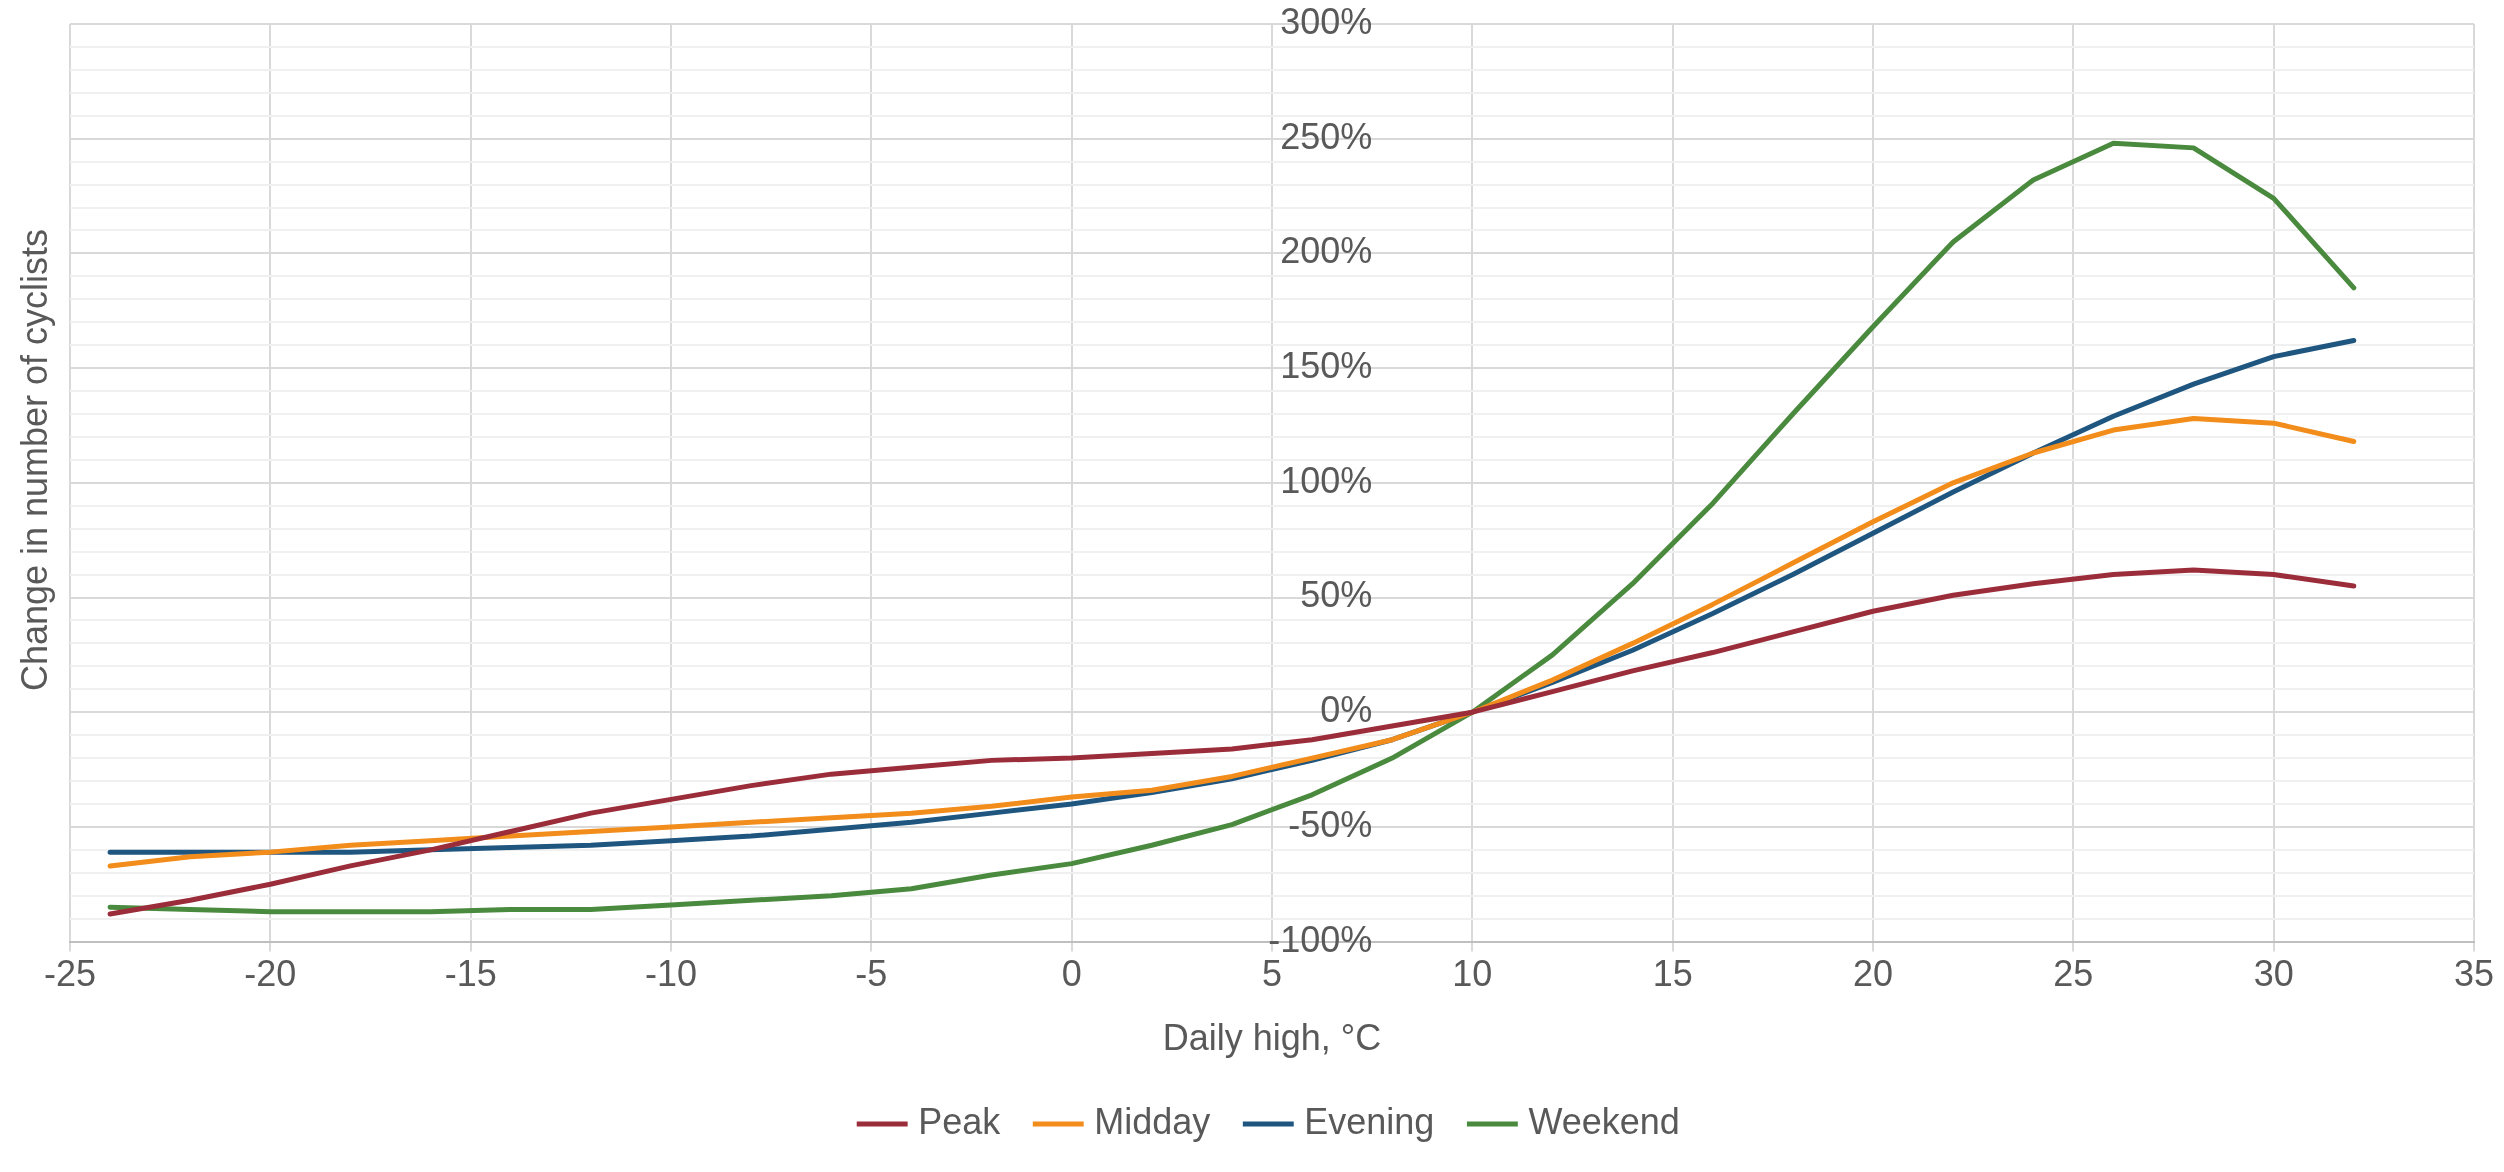  Describe the element at coordinates (270, 974) in the screenshot. I see `x-tick-label: -20` at that location.